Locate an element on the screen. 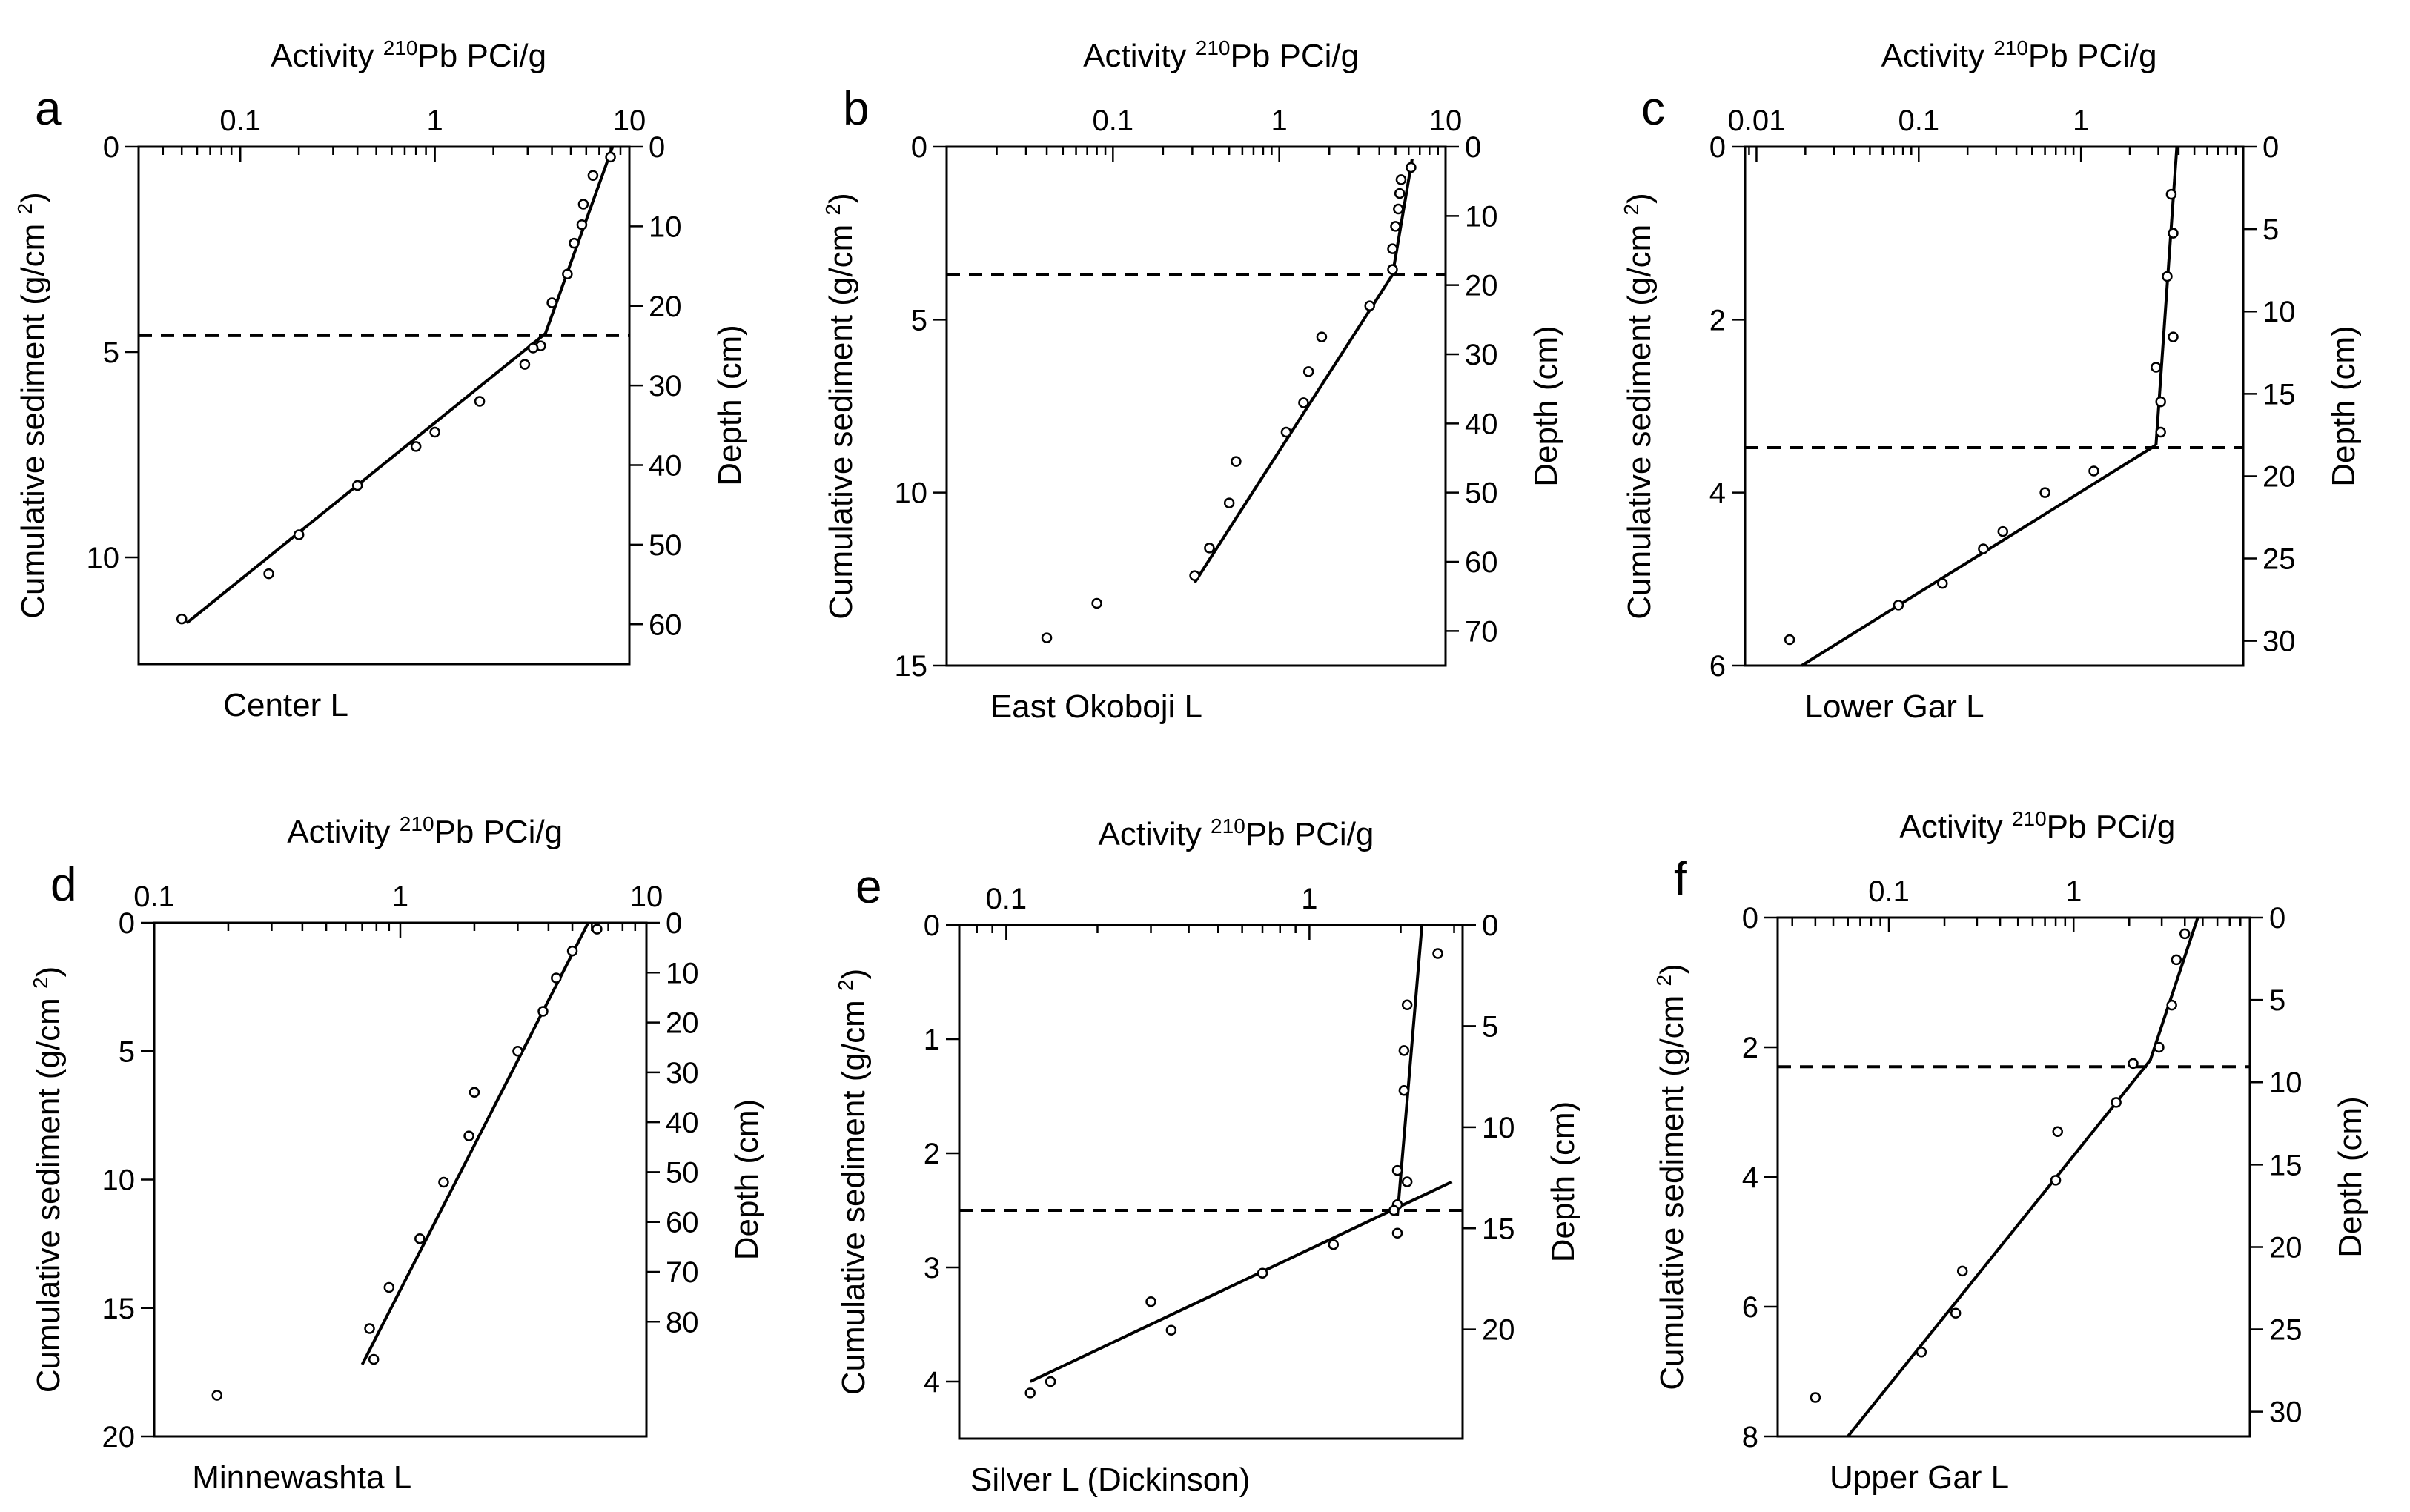  depth-tick-label: 0 is located at coordinates (1490, 926).